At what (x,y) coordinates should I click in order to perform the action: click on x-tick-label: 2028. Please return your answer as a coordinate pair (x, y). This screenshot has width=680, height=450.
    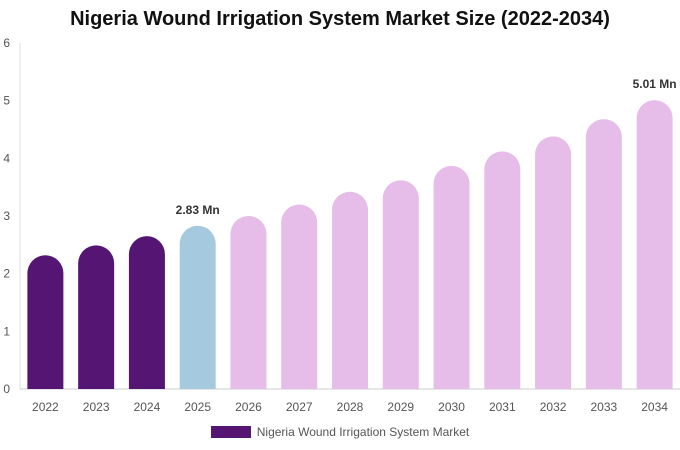
    Looking at the image, I should click on (350, 407).